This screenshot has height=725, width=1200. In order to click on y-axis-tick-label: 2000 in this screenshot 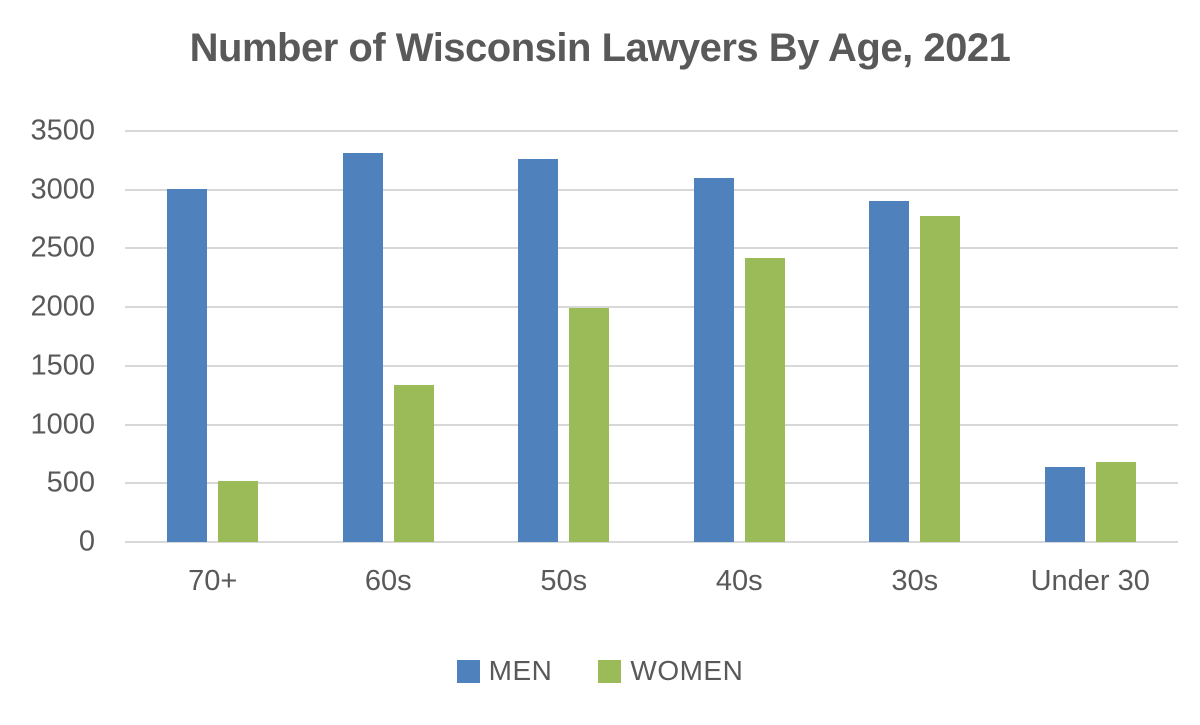, I will do `click(62, 306)`.